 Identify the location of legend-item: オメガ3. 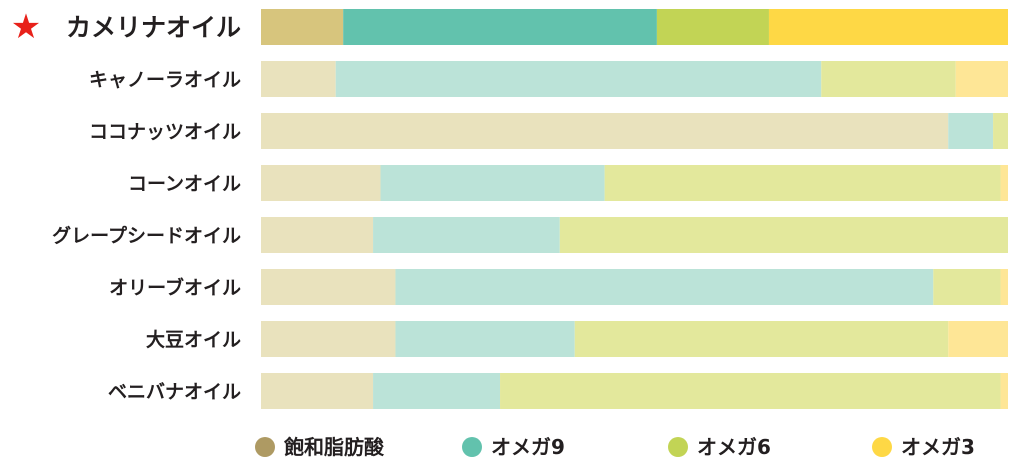
(923, 447).